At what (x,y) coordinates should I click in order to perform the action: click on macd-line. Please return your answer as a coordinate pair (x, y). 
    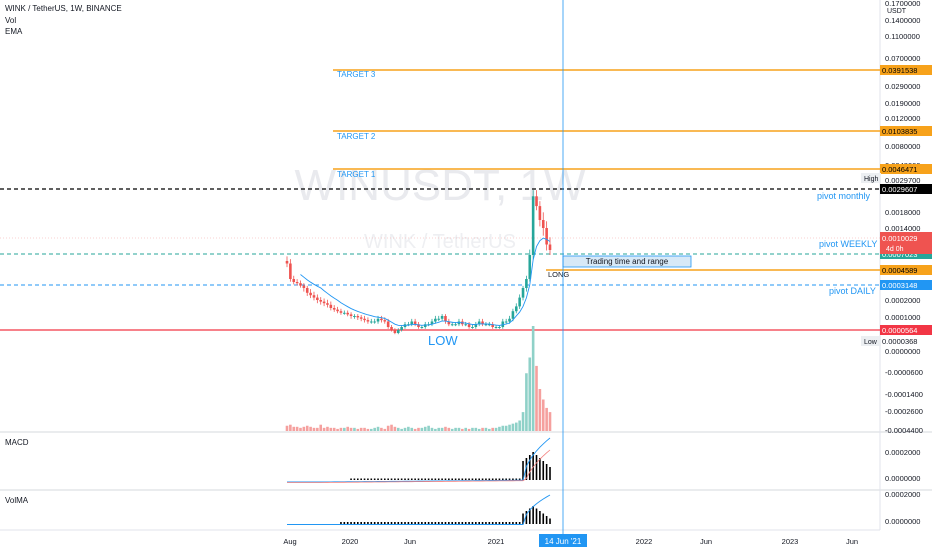
    Looking at the image, I should click on (419, 460).